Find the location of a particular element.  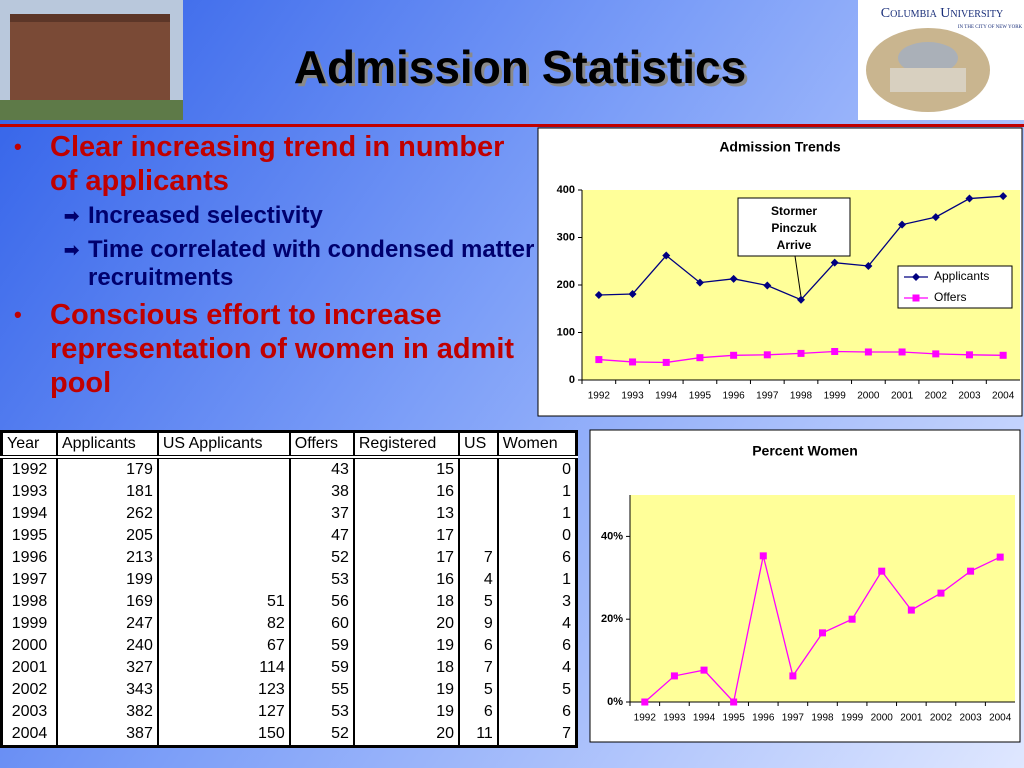

table-row: 2001 327 114 59 18 7 4 is located at coordinates (289, 668).